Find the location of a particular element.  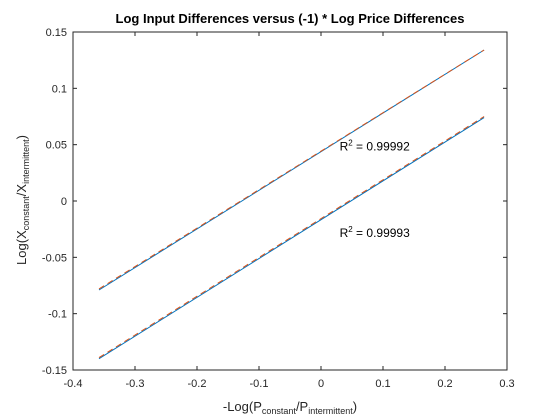

annotations-layer: R2 = 0.99992 R2 = 0.99993 is located at coordinates (375, 189).